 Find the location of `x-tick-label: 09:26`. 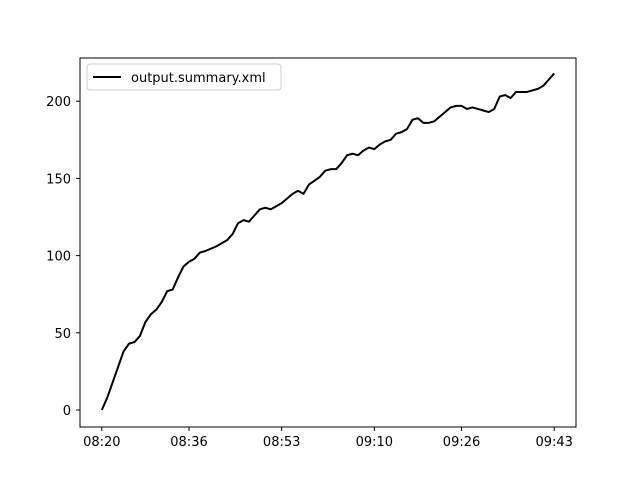

x-tick-label: 09:26 is located at coordinates (461, 442).